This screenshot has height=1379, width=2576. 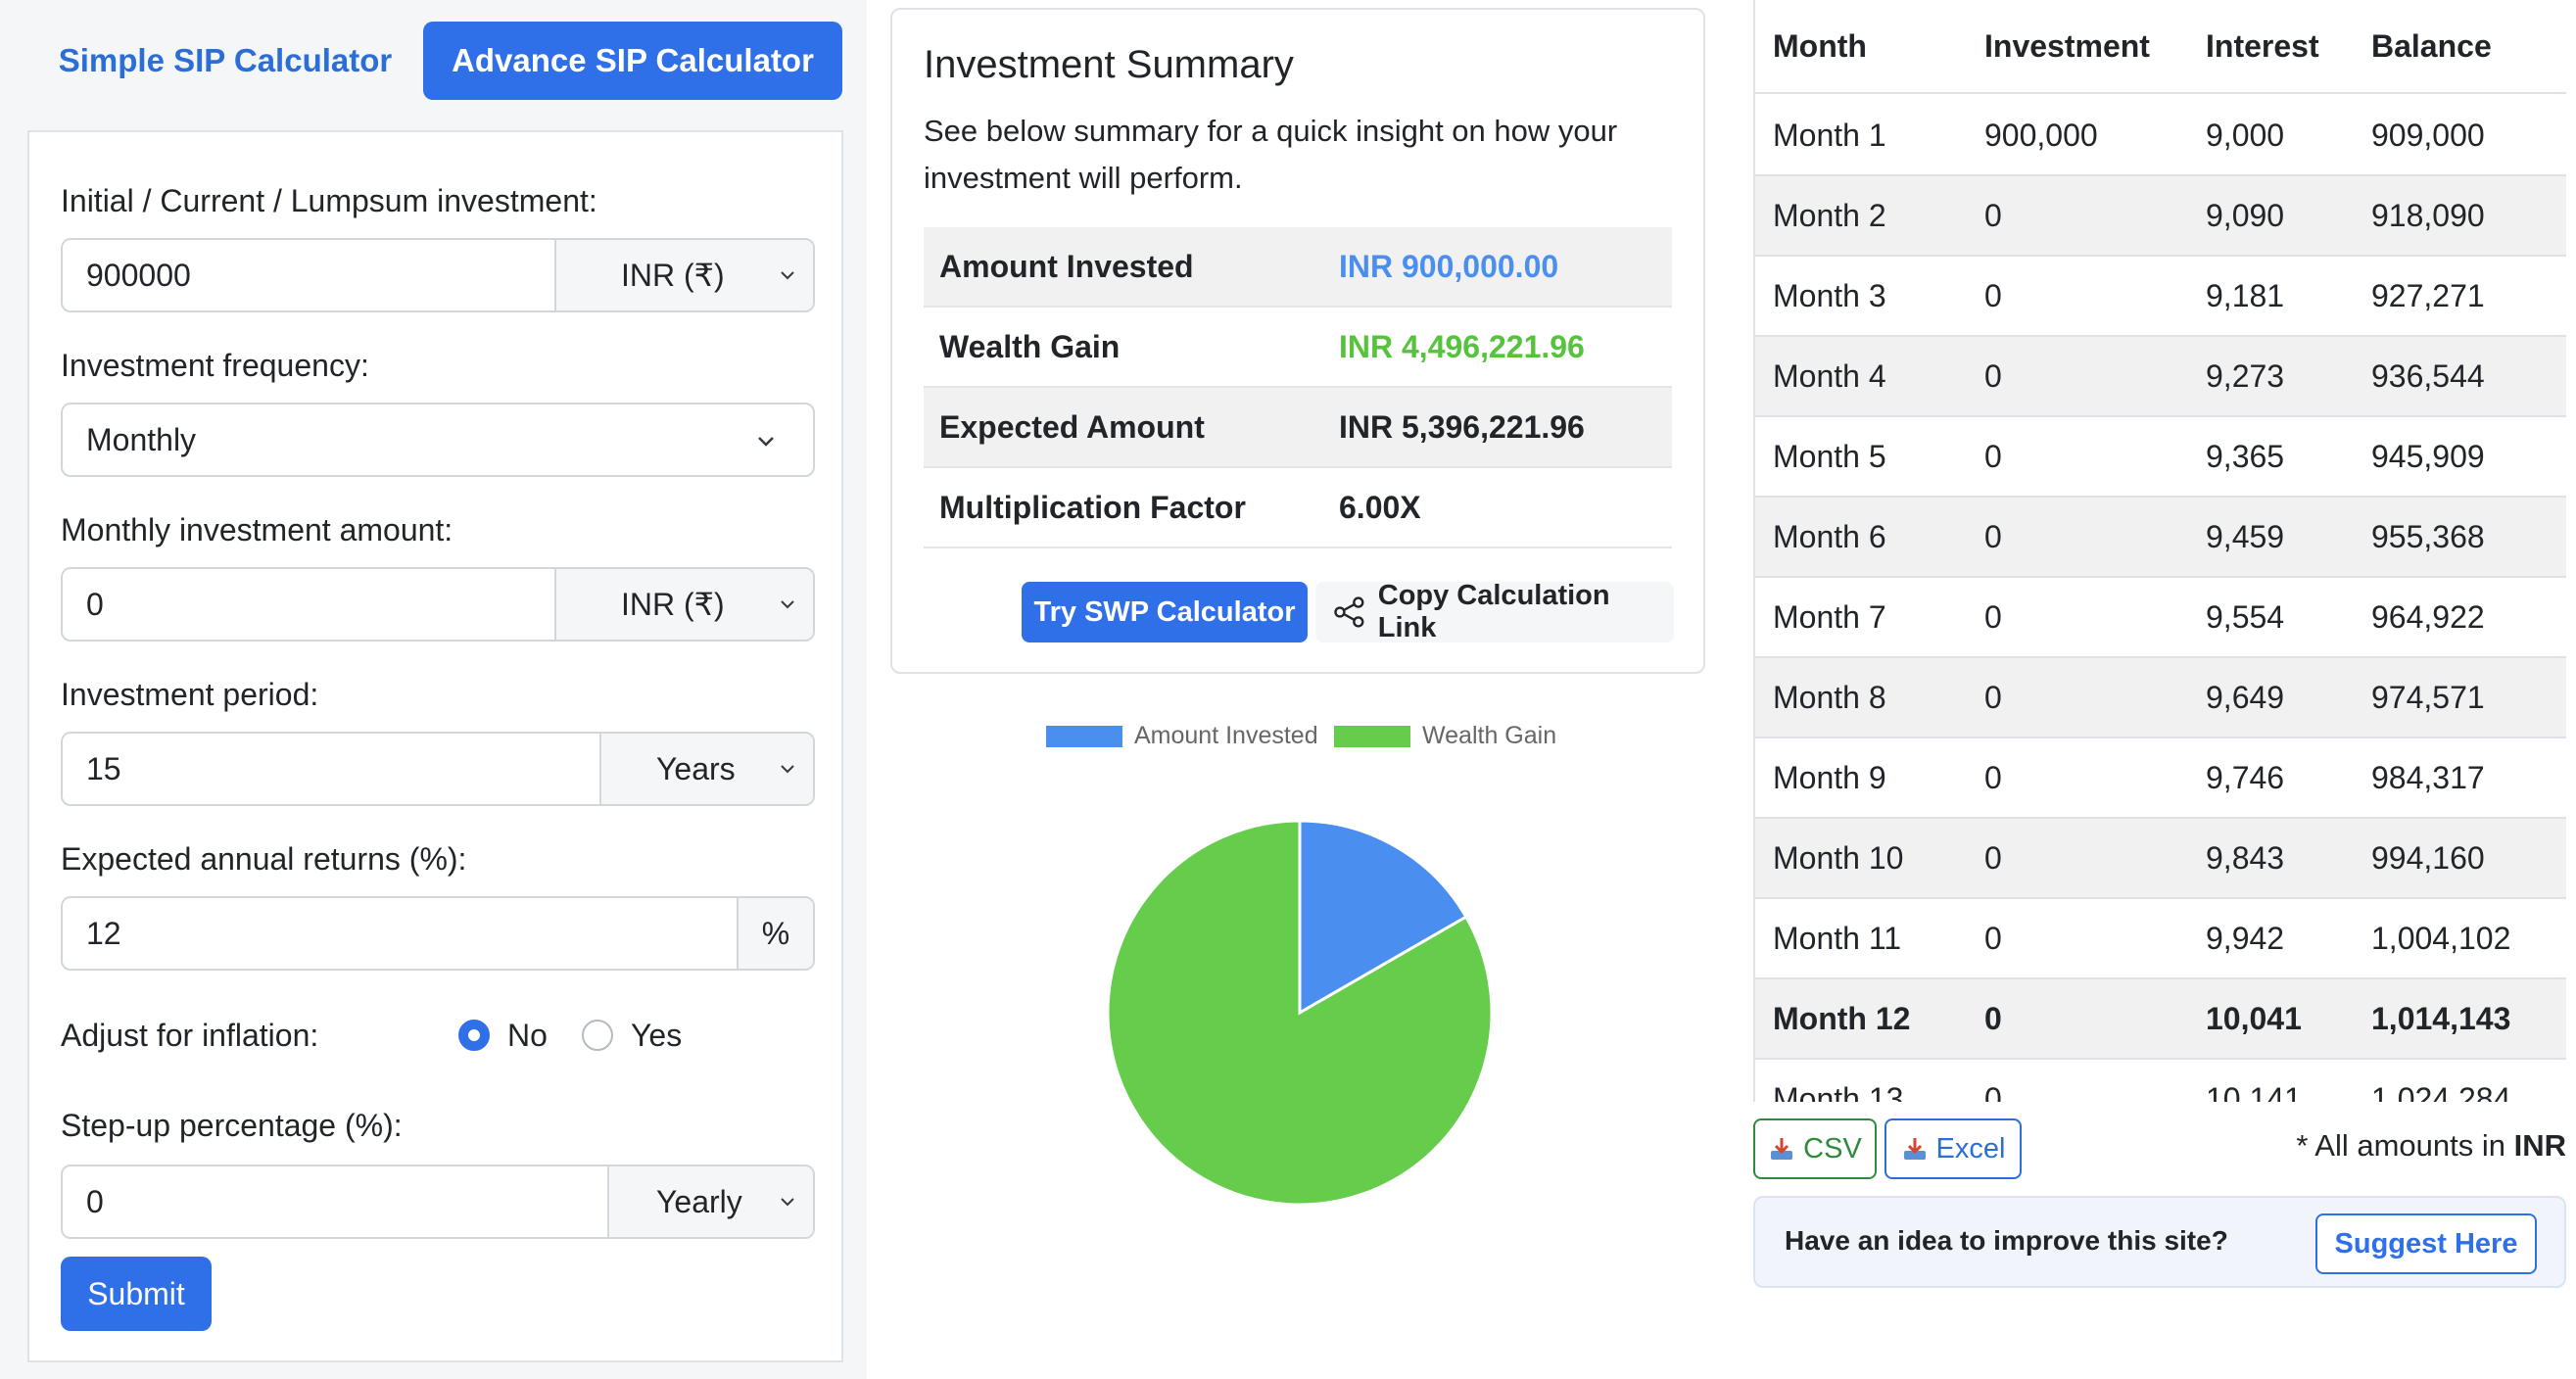 I want to click on summary-value-invested: INR 900,000.00, so click(x=1449, y=266).